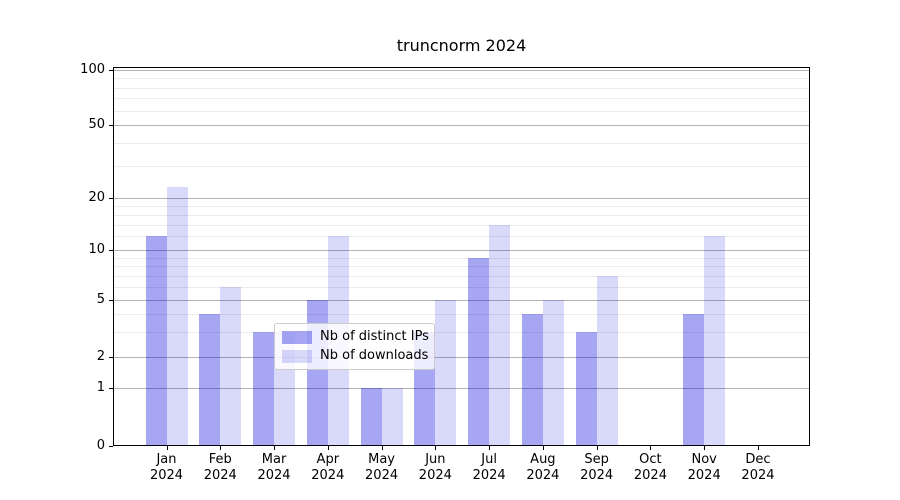  What do you see at coordinates (651, 448) in the screenshot?
I see `x-tick-mark-oct` at bounding box center [651, 448].